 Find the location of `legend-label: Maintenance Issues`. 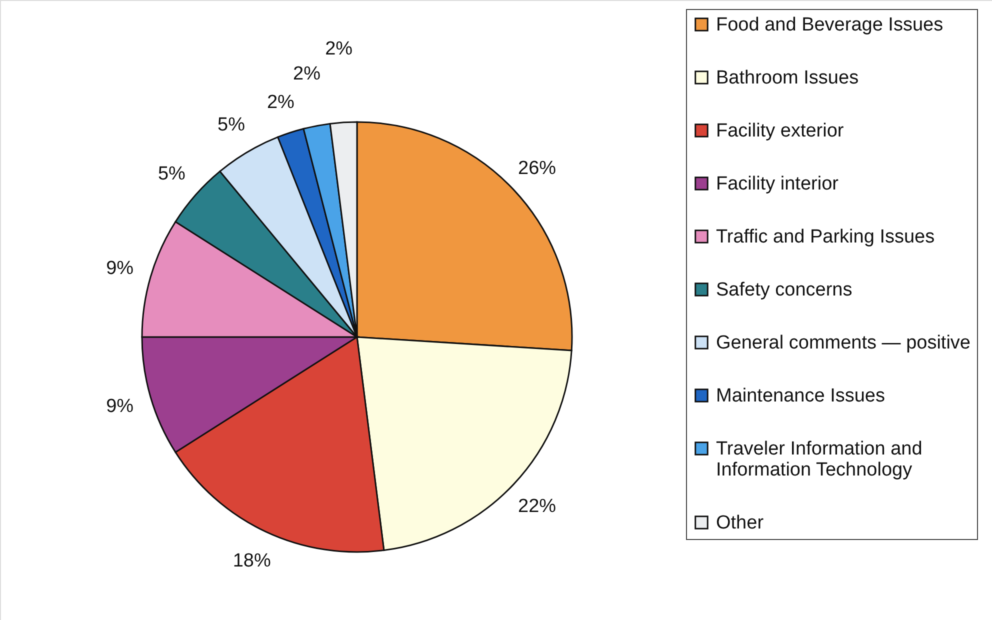

legend-label: Maintenance Issues is located at coordinates (800, 396).